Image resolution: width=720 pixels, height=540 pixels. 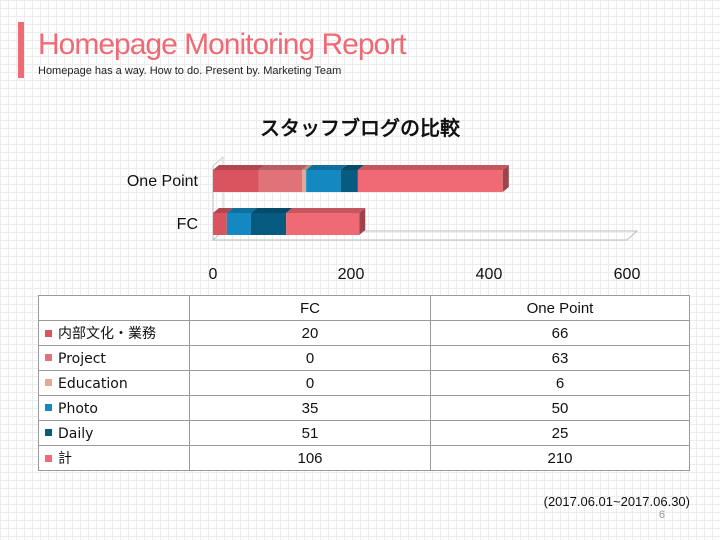 I want to click on fc-value: 51, so click(x=310, y=433).